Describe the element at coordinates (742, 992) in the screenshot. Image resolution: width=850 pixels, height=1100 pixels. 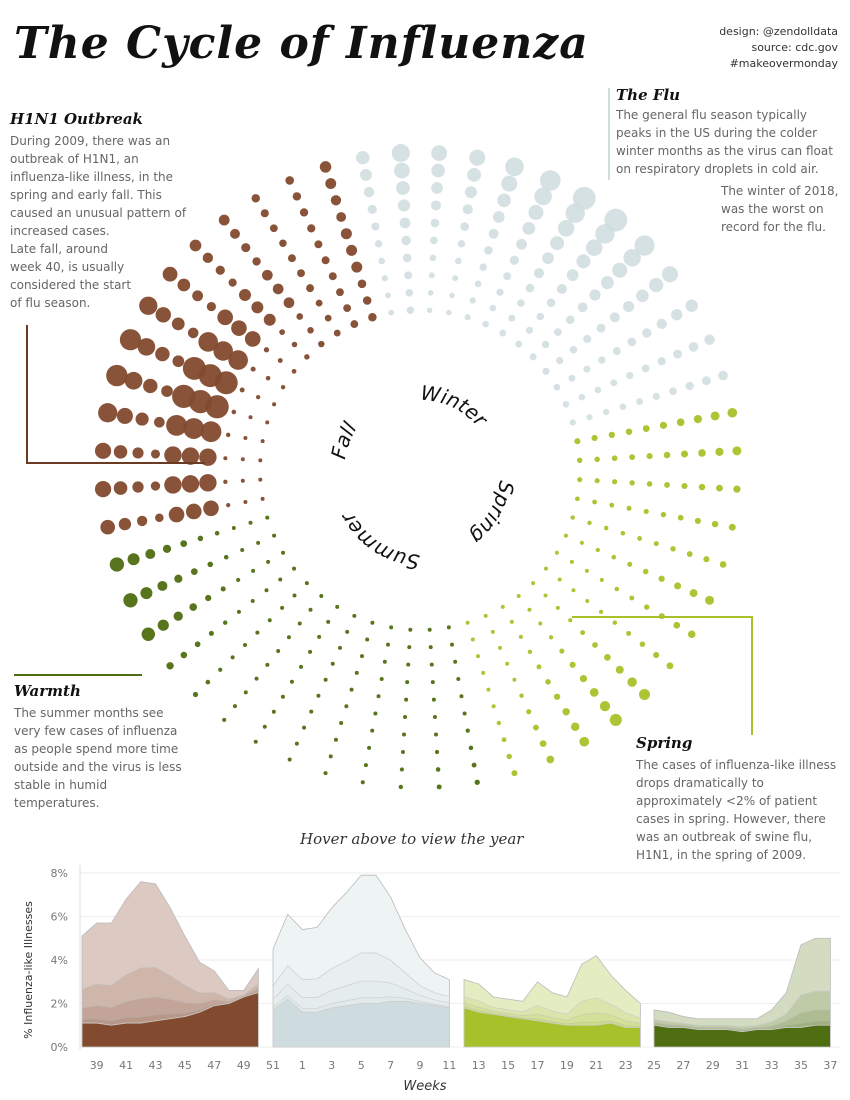
I see `area-summer-max` at that location.